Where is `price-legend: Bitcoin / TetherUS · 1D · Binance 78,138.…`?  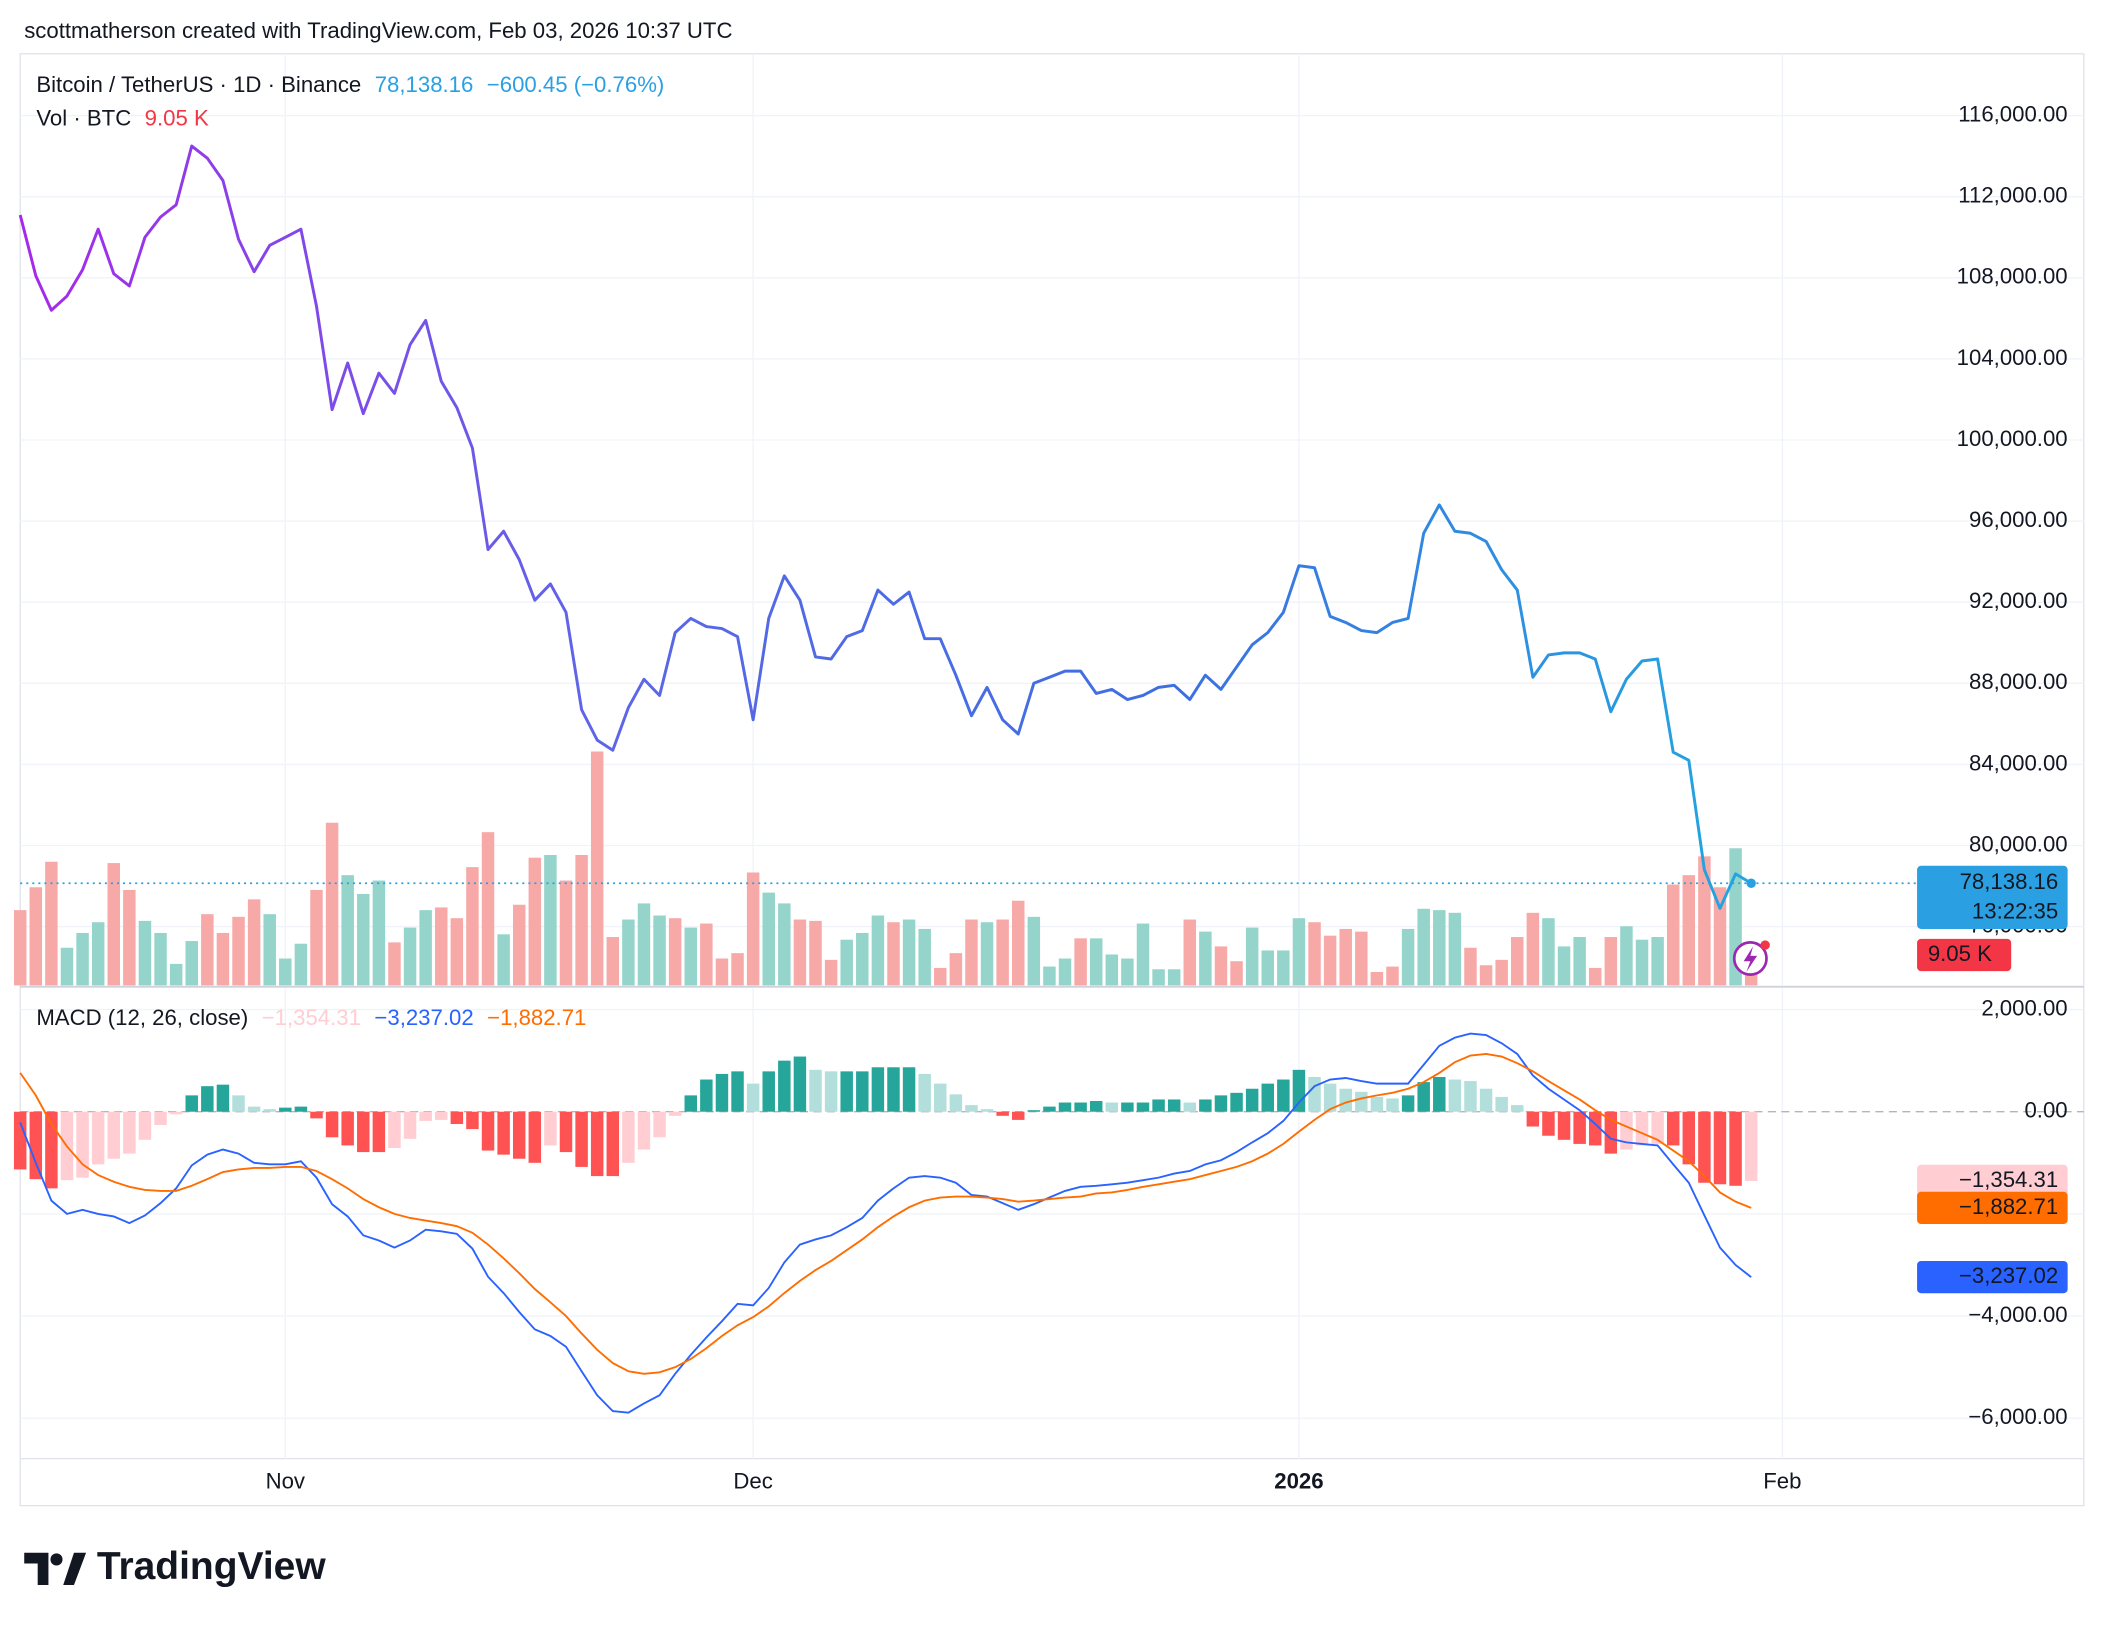
price-legend: Bitcoin / TetherUS · 1D · Binance 78,138.… is located at coordinates (350, 84).